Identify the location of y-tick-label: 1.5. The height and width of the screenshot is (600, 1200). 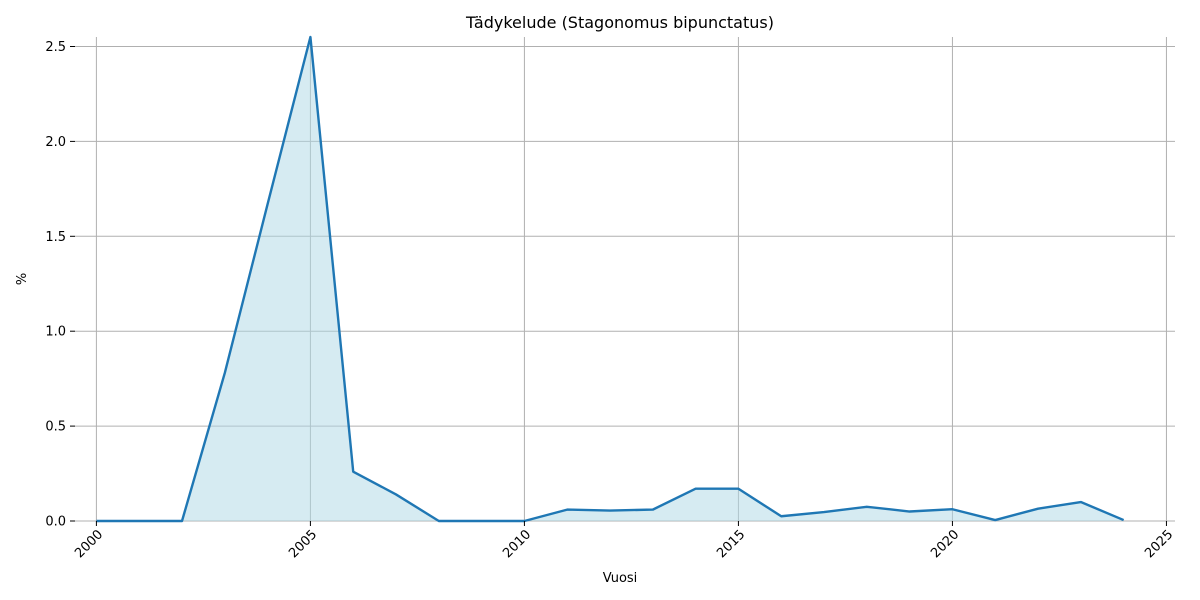
(55, 237).